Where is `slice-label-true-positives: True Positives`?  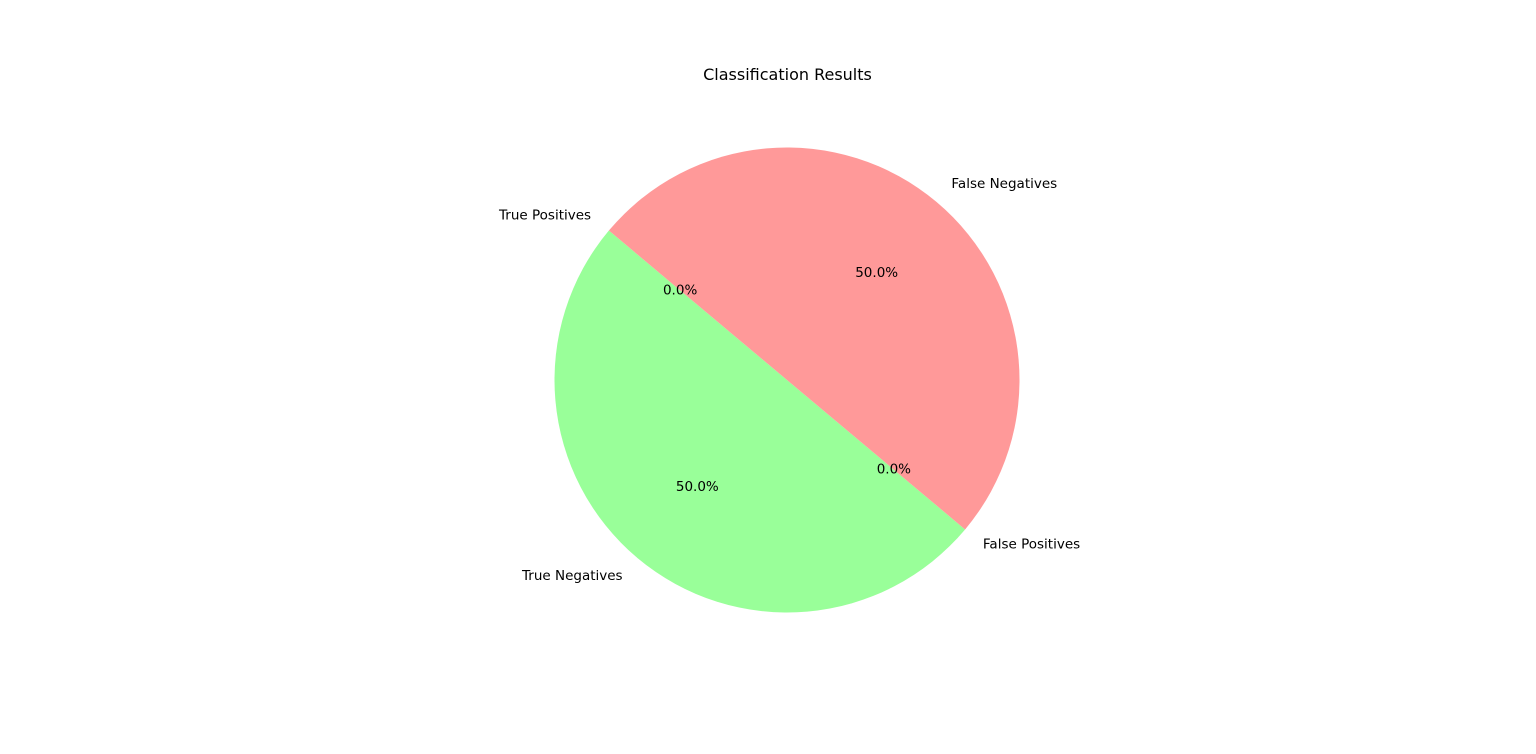 slice-label-true-positives: True Positives is located at coordinates (544, 216).